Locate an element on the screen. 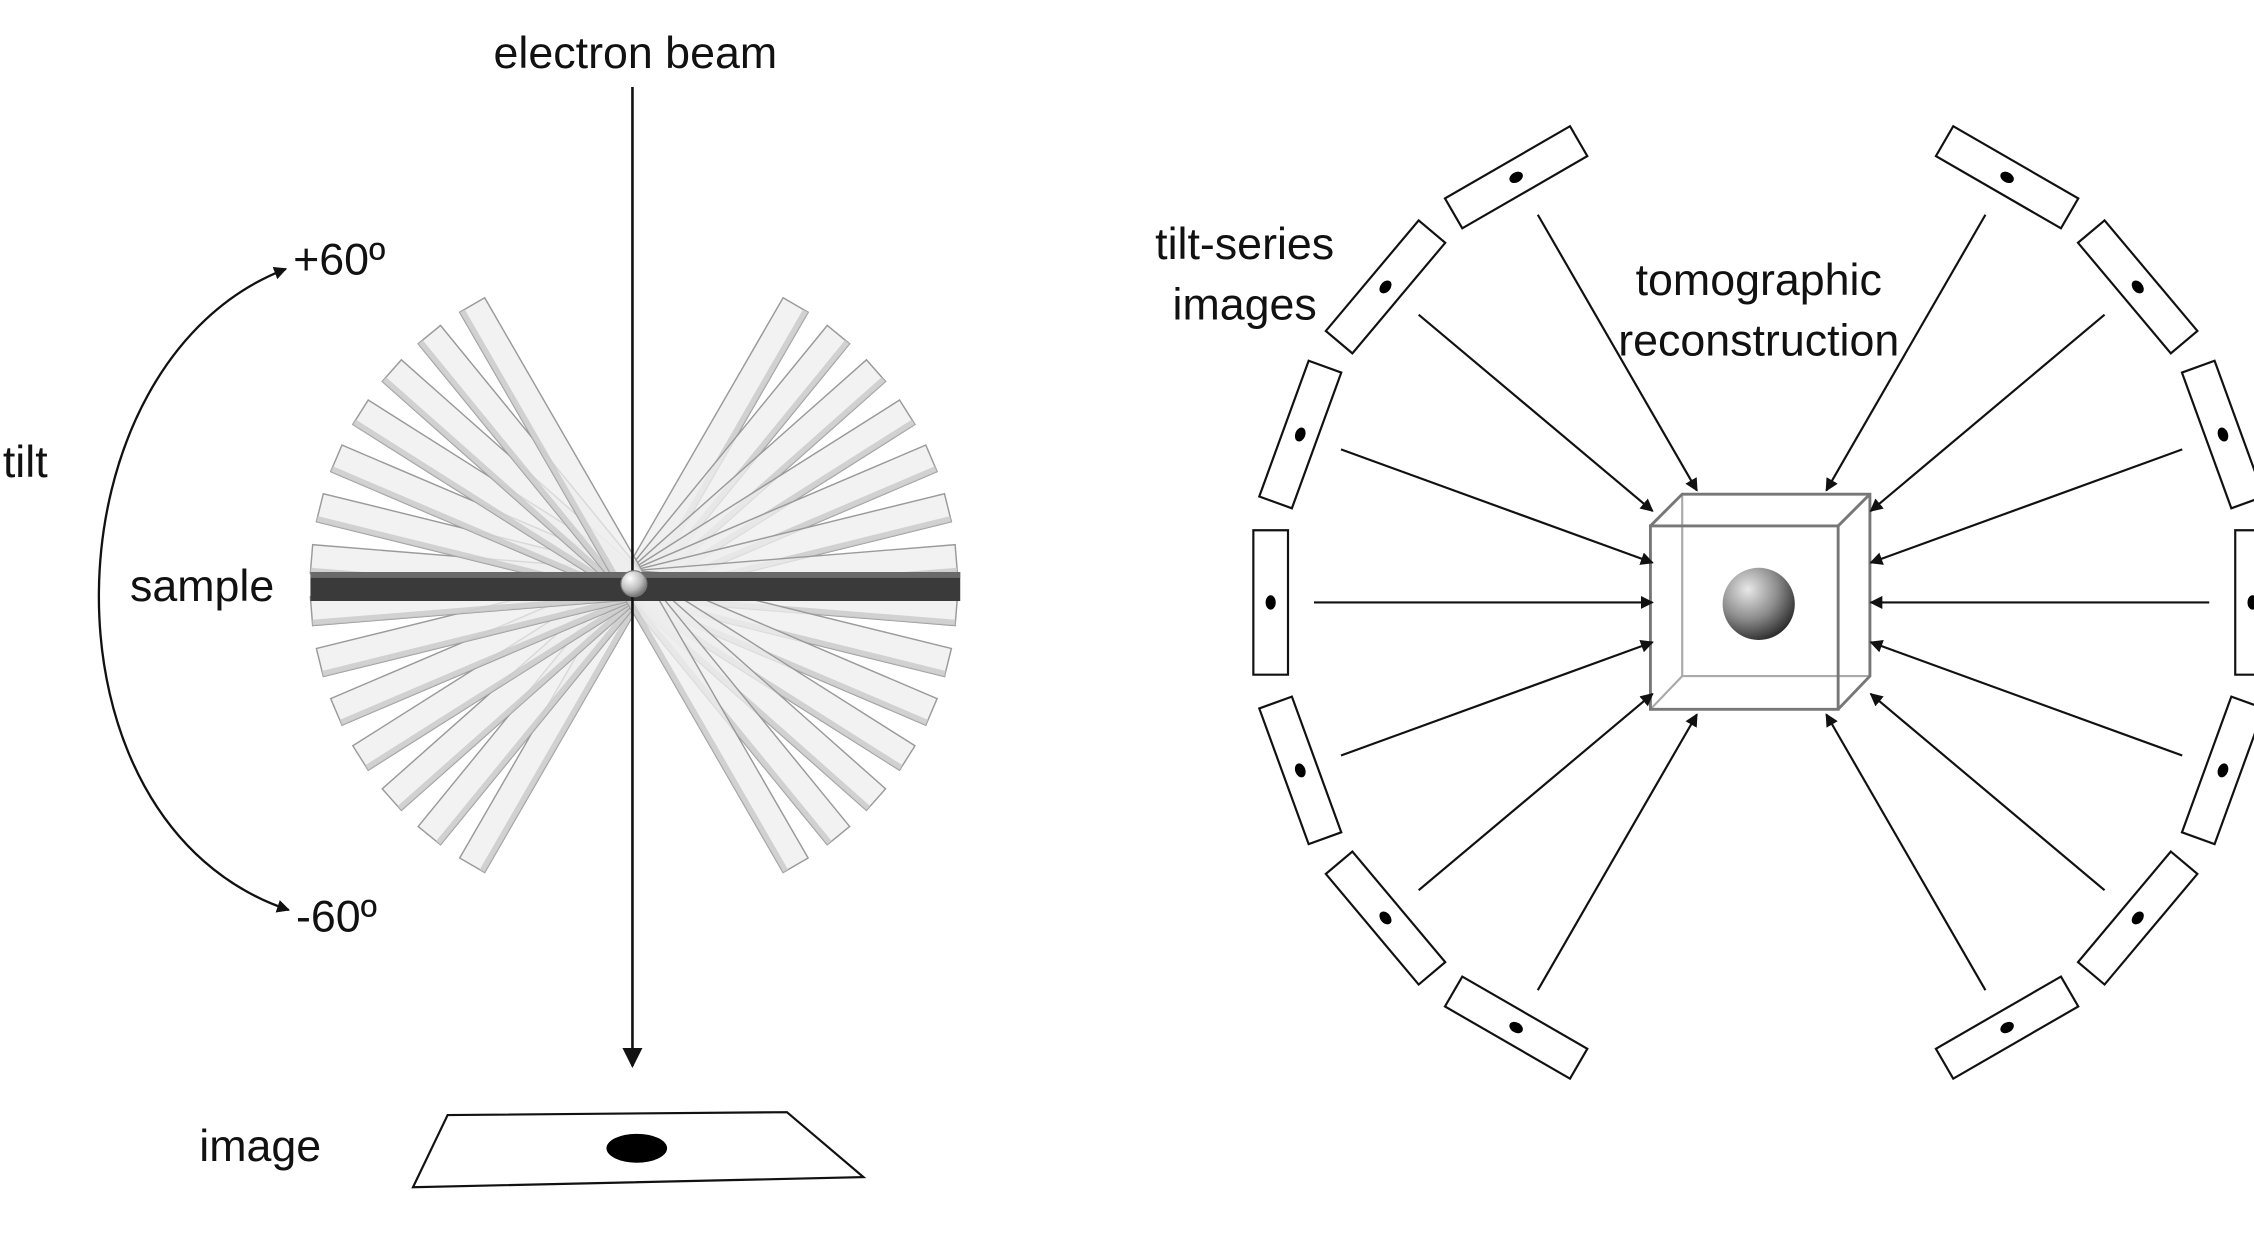 This screenshot has height=1233, width=2254. tilt-min-label: -60º is located at coordinates (336, 917).